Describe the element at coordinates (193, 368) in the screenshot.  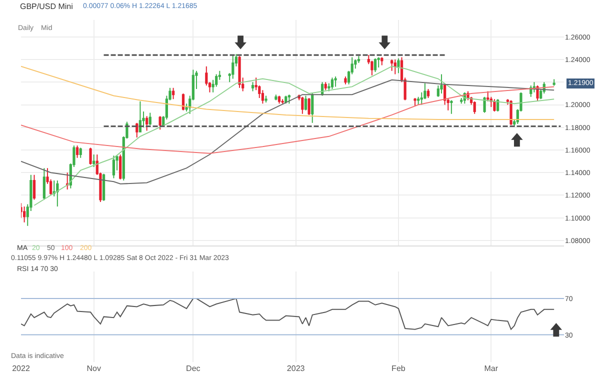
I see `x-tick-label: Dec` at that location.